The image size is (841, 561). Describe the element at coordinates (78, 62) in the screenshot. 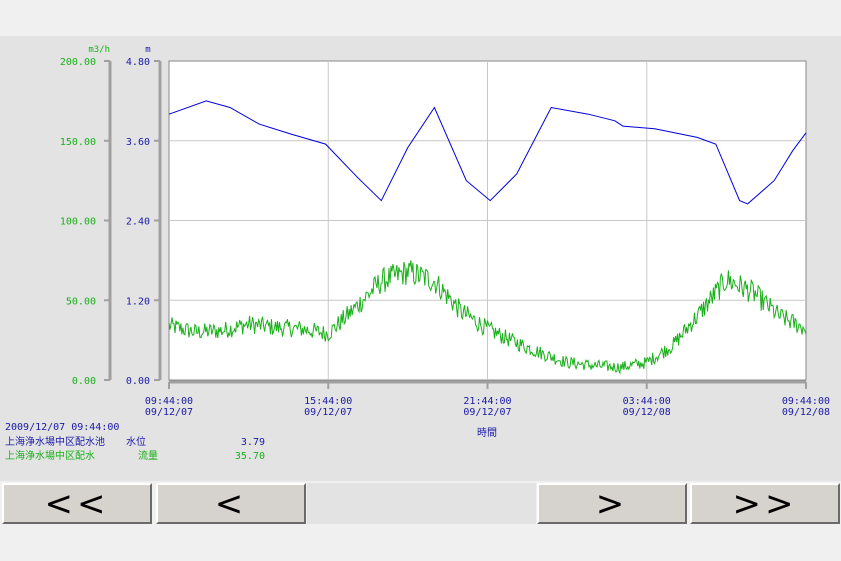

I see `flow-tick-label: 200.00` at that location.